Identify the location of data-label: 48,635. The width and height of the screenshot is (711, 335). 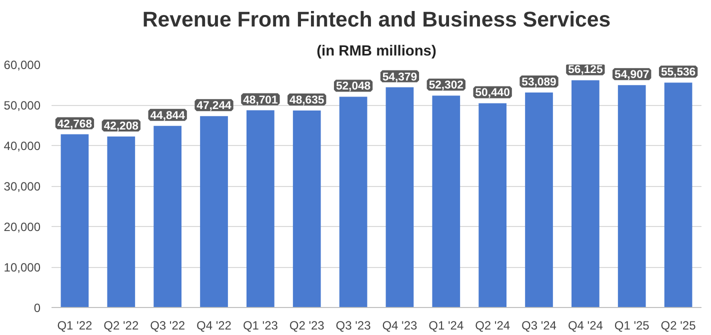
(307, 100).